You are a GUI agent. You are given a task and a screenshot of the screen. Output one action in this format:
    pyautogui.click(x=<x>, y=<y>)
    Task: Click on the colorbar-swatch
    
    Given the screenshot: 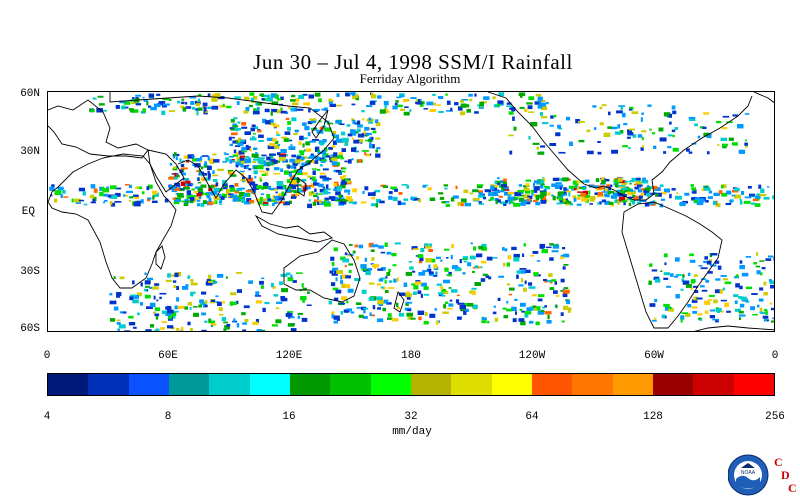 What is the action you would take?
    pyautogui.click(x=673, y=384)
    